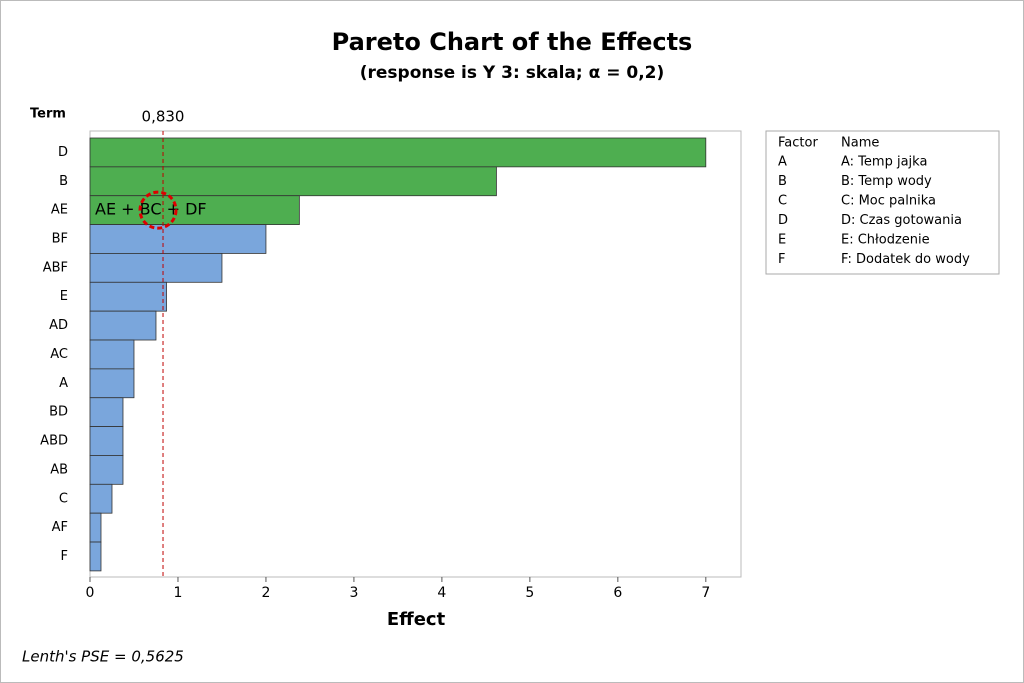  I want to click on y-tick-label: AF, so click(60, 527).